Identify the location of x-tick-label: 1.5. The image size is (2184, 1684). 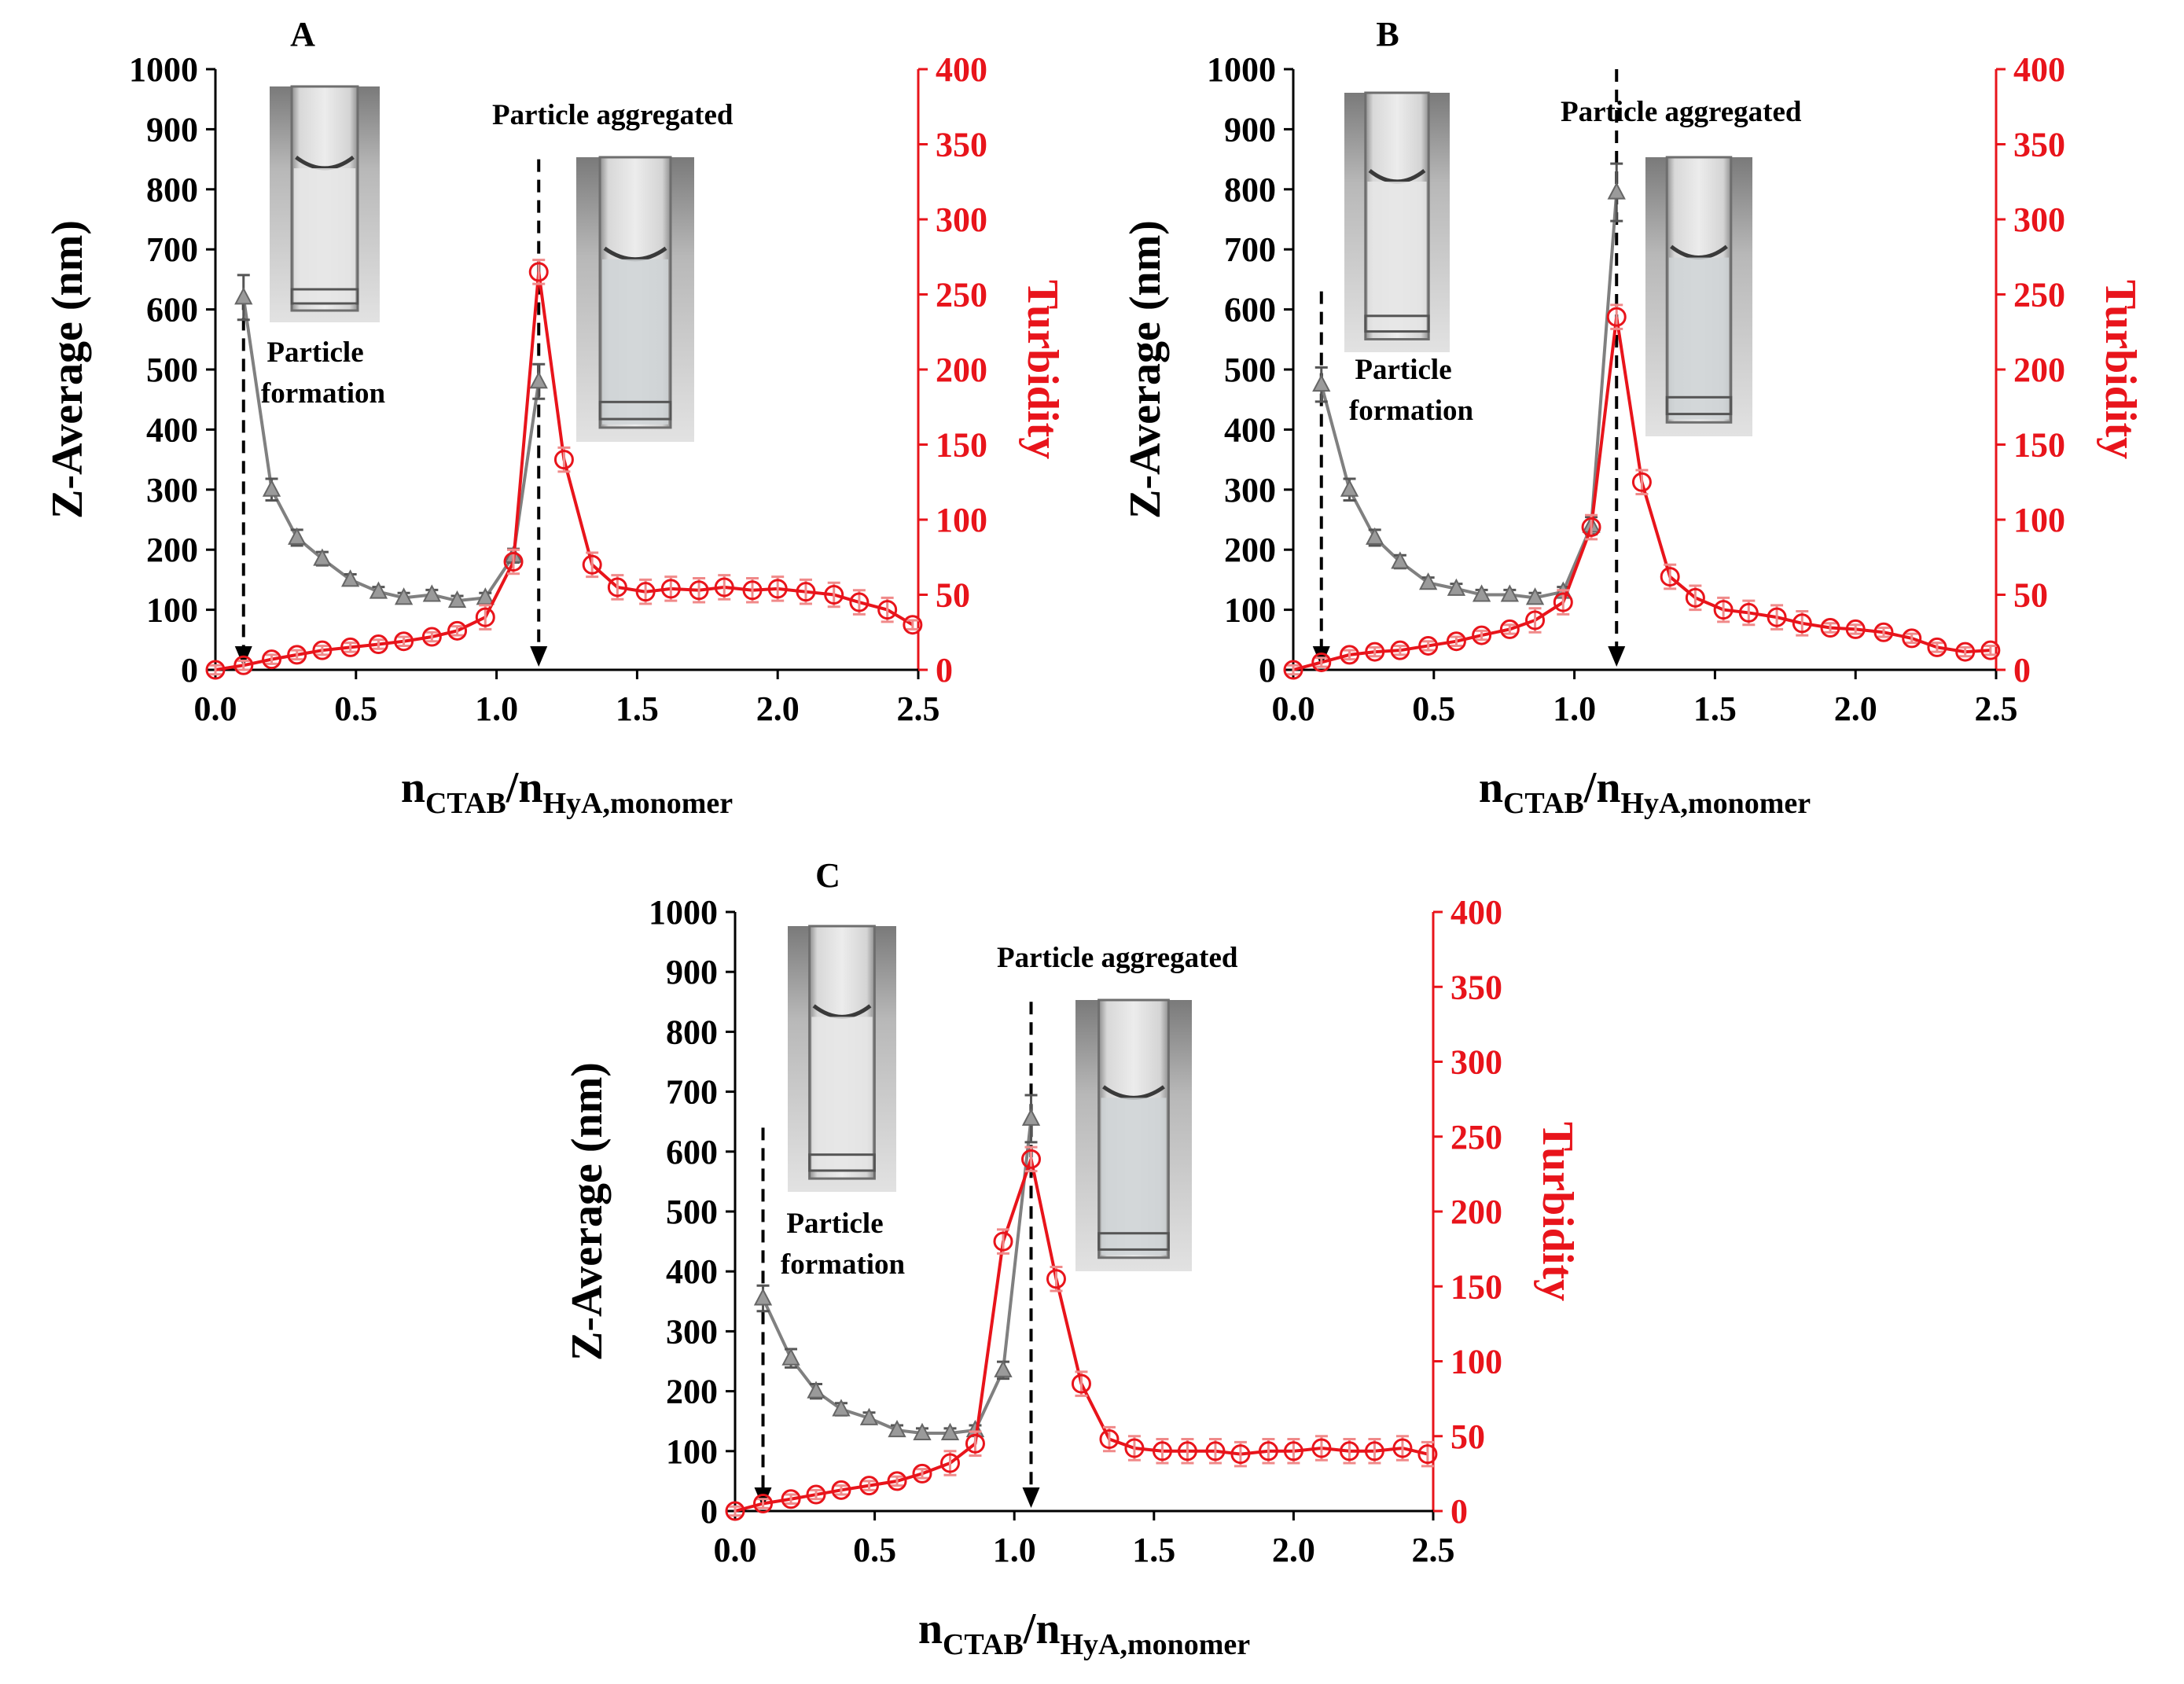
(1153, 1550).